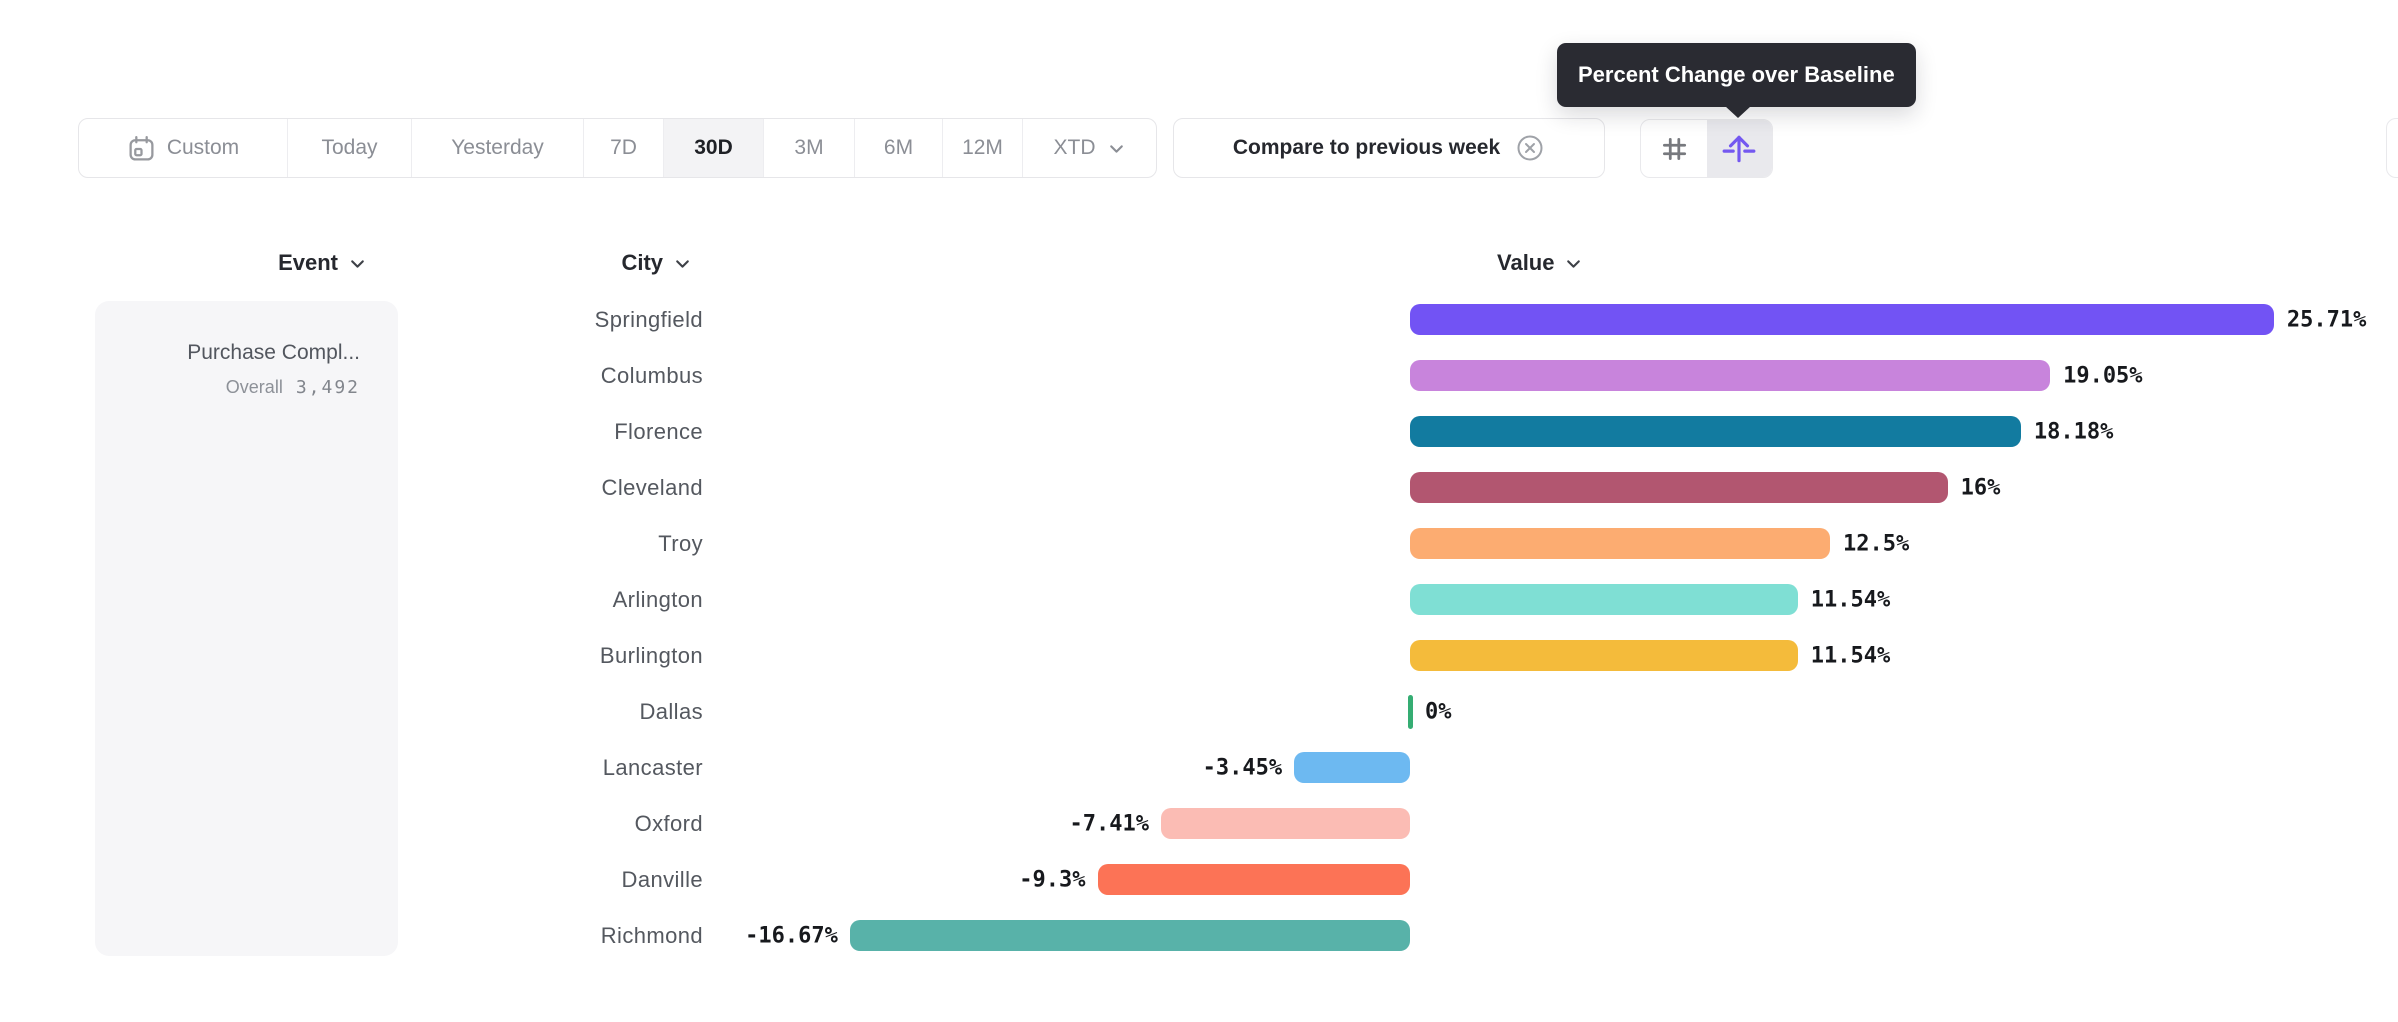  I want to click on city-label: Lancaster, so click(652, 767).